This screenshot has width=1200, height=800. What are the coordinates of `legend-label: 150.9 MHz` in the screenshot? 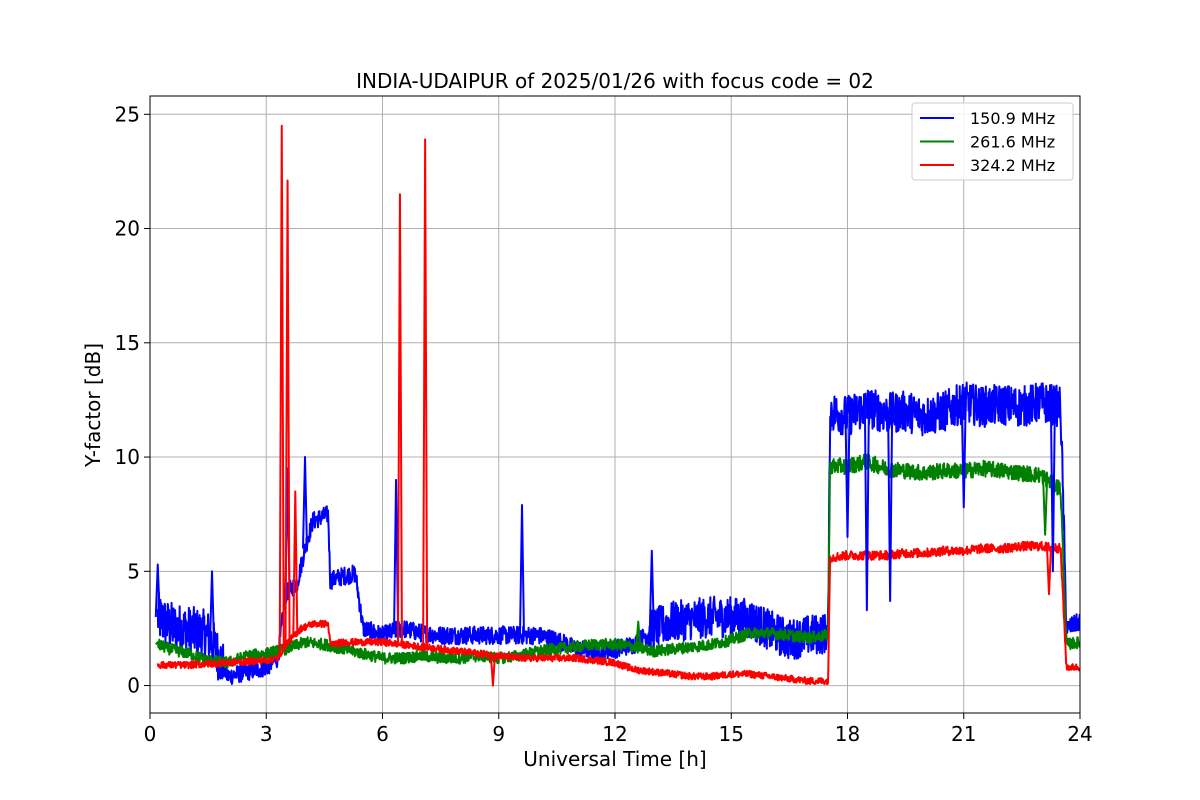 It's located at (1012, 118).